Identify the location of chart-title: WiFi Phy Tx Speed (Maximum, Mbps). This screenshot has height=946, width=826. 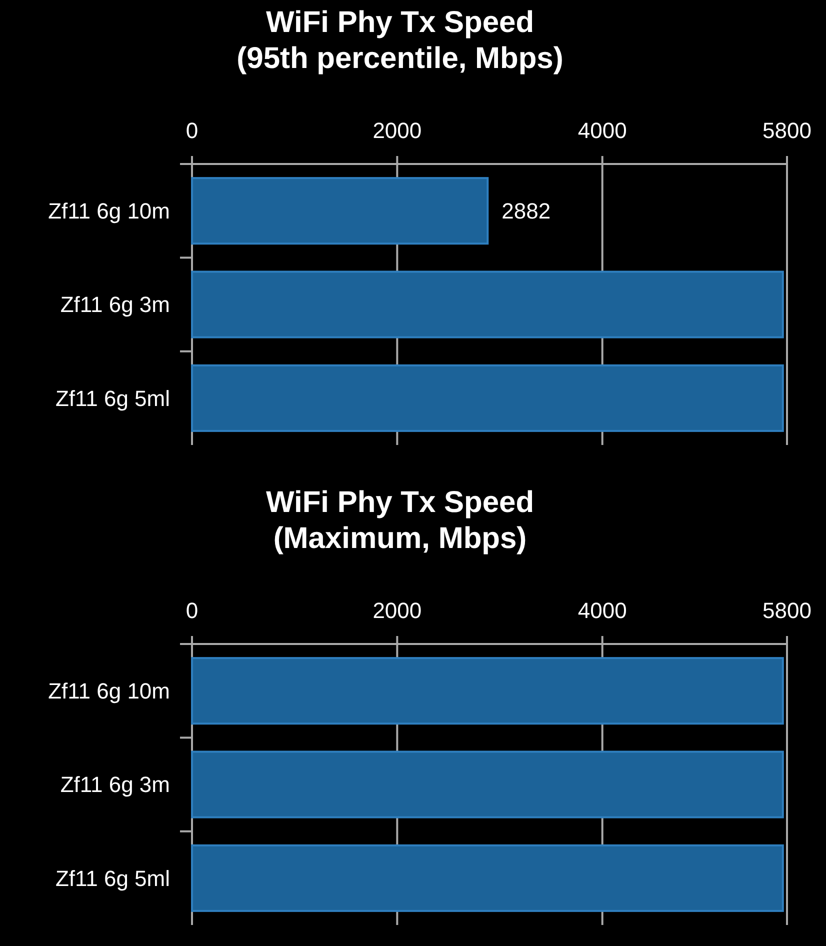
(400, 520).